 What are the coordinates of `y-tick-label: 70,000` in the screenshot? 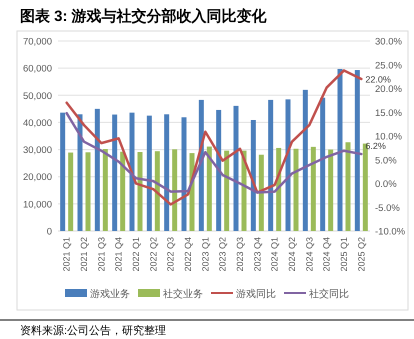 It's located at (37, 42).